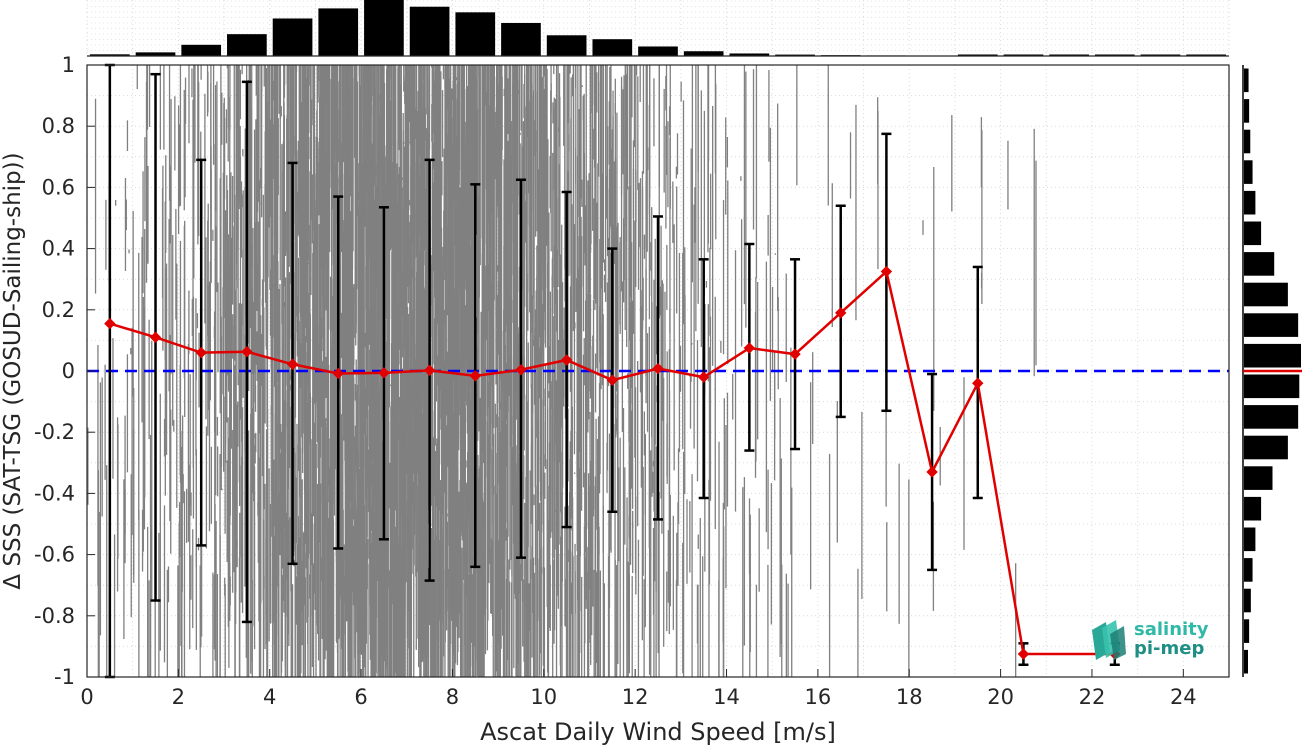 Image resolution: width=1302 pixels, height=747 pixels. What do you see at coordinates (13, 370) in the screenshot?
I see `y-axis-label: Δ SSS (SAT-TSG (GOSUD-Sailing-ship))` at bounding box center [13, 370].